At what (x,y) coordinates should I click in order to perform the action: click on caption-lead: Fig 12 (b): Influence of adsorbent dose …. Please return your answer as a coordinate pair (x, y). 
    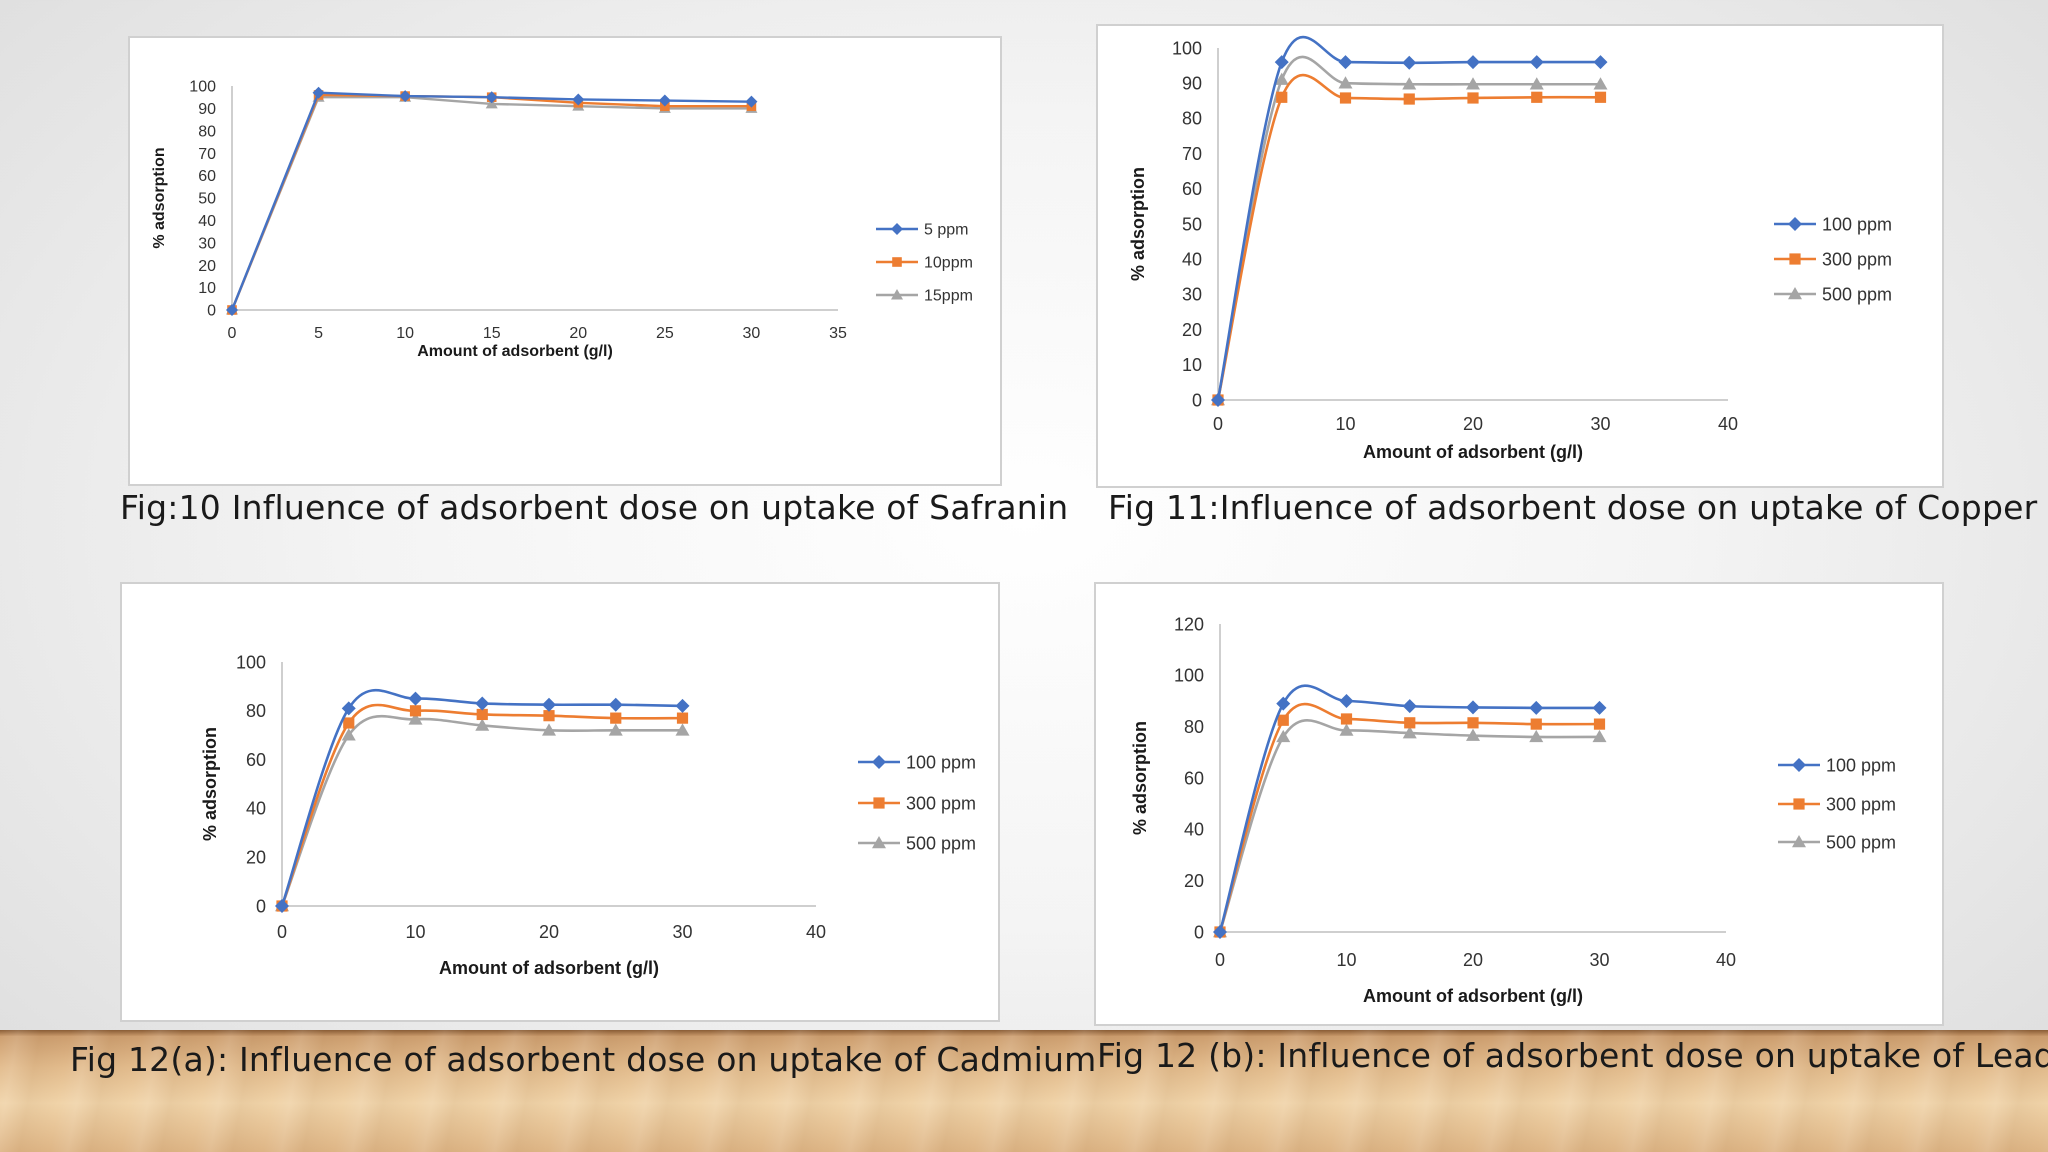
    Looking at the image, I should click on (1572, 1055).